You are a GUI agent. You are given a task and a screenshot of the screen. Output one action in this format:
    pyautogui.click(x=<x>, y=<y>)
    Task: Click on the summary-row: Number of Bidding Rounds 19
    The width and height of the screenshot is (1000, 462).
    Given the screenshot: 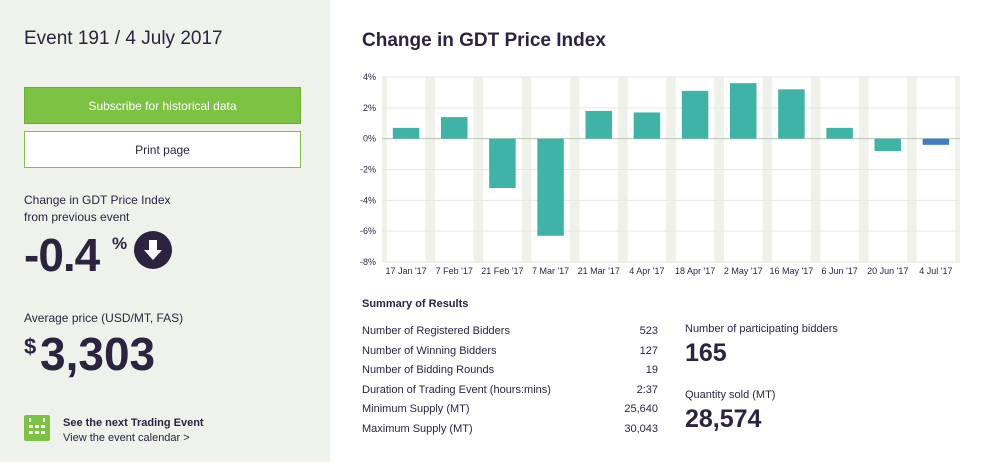 What is the action you would take?
    pyautogui.click(x=510, y=371)
    